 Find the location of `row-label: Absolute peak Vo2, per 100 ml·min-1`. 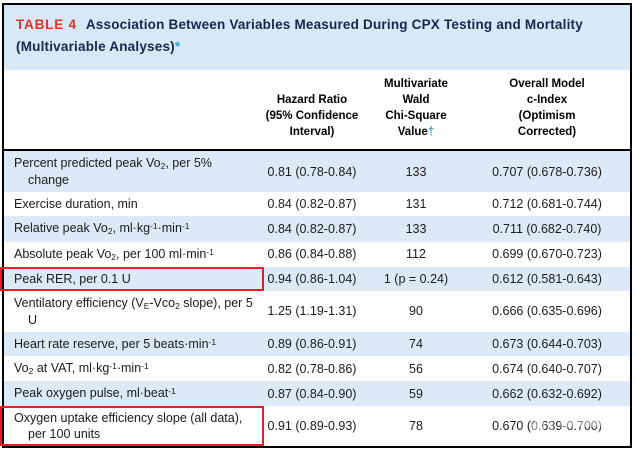

row-label: Absolute peak Vo2, per 100 ml·min-1 is located at coordinates (114, 254).